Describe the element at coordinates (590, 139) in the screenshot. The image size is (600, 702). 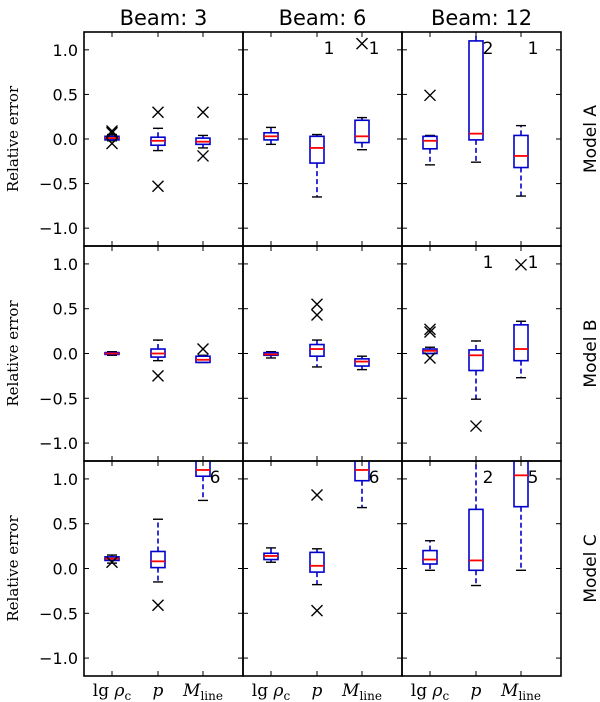
I see `row-title: Model A` at that location.